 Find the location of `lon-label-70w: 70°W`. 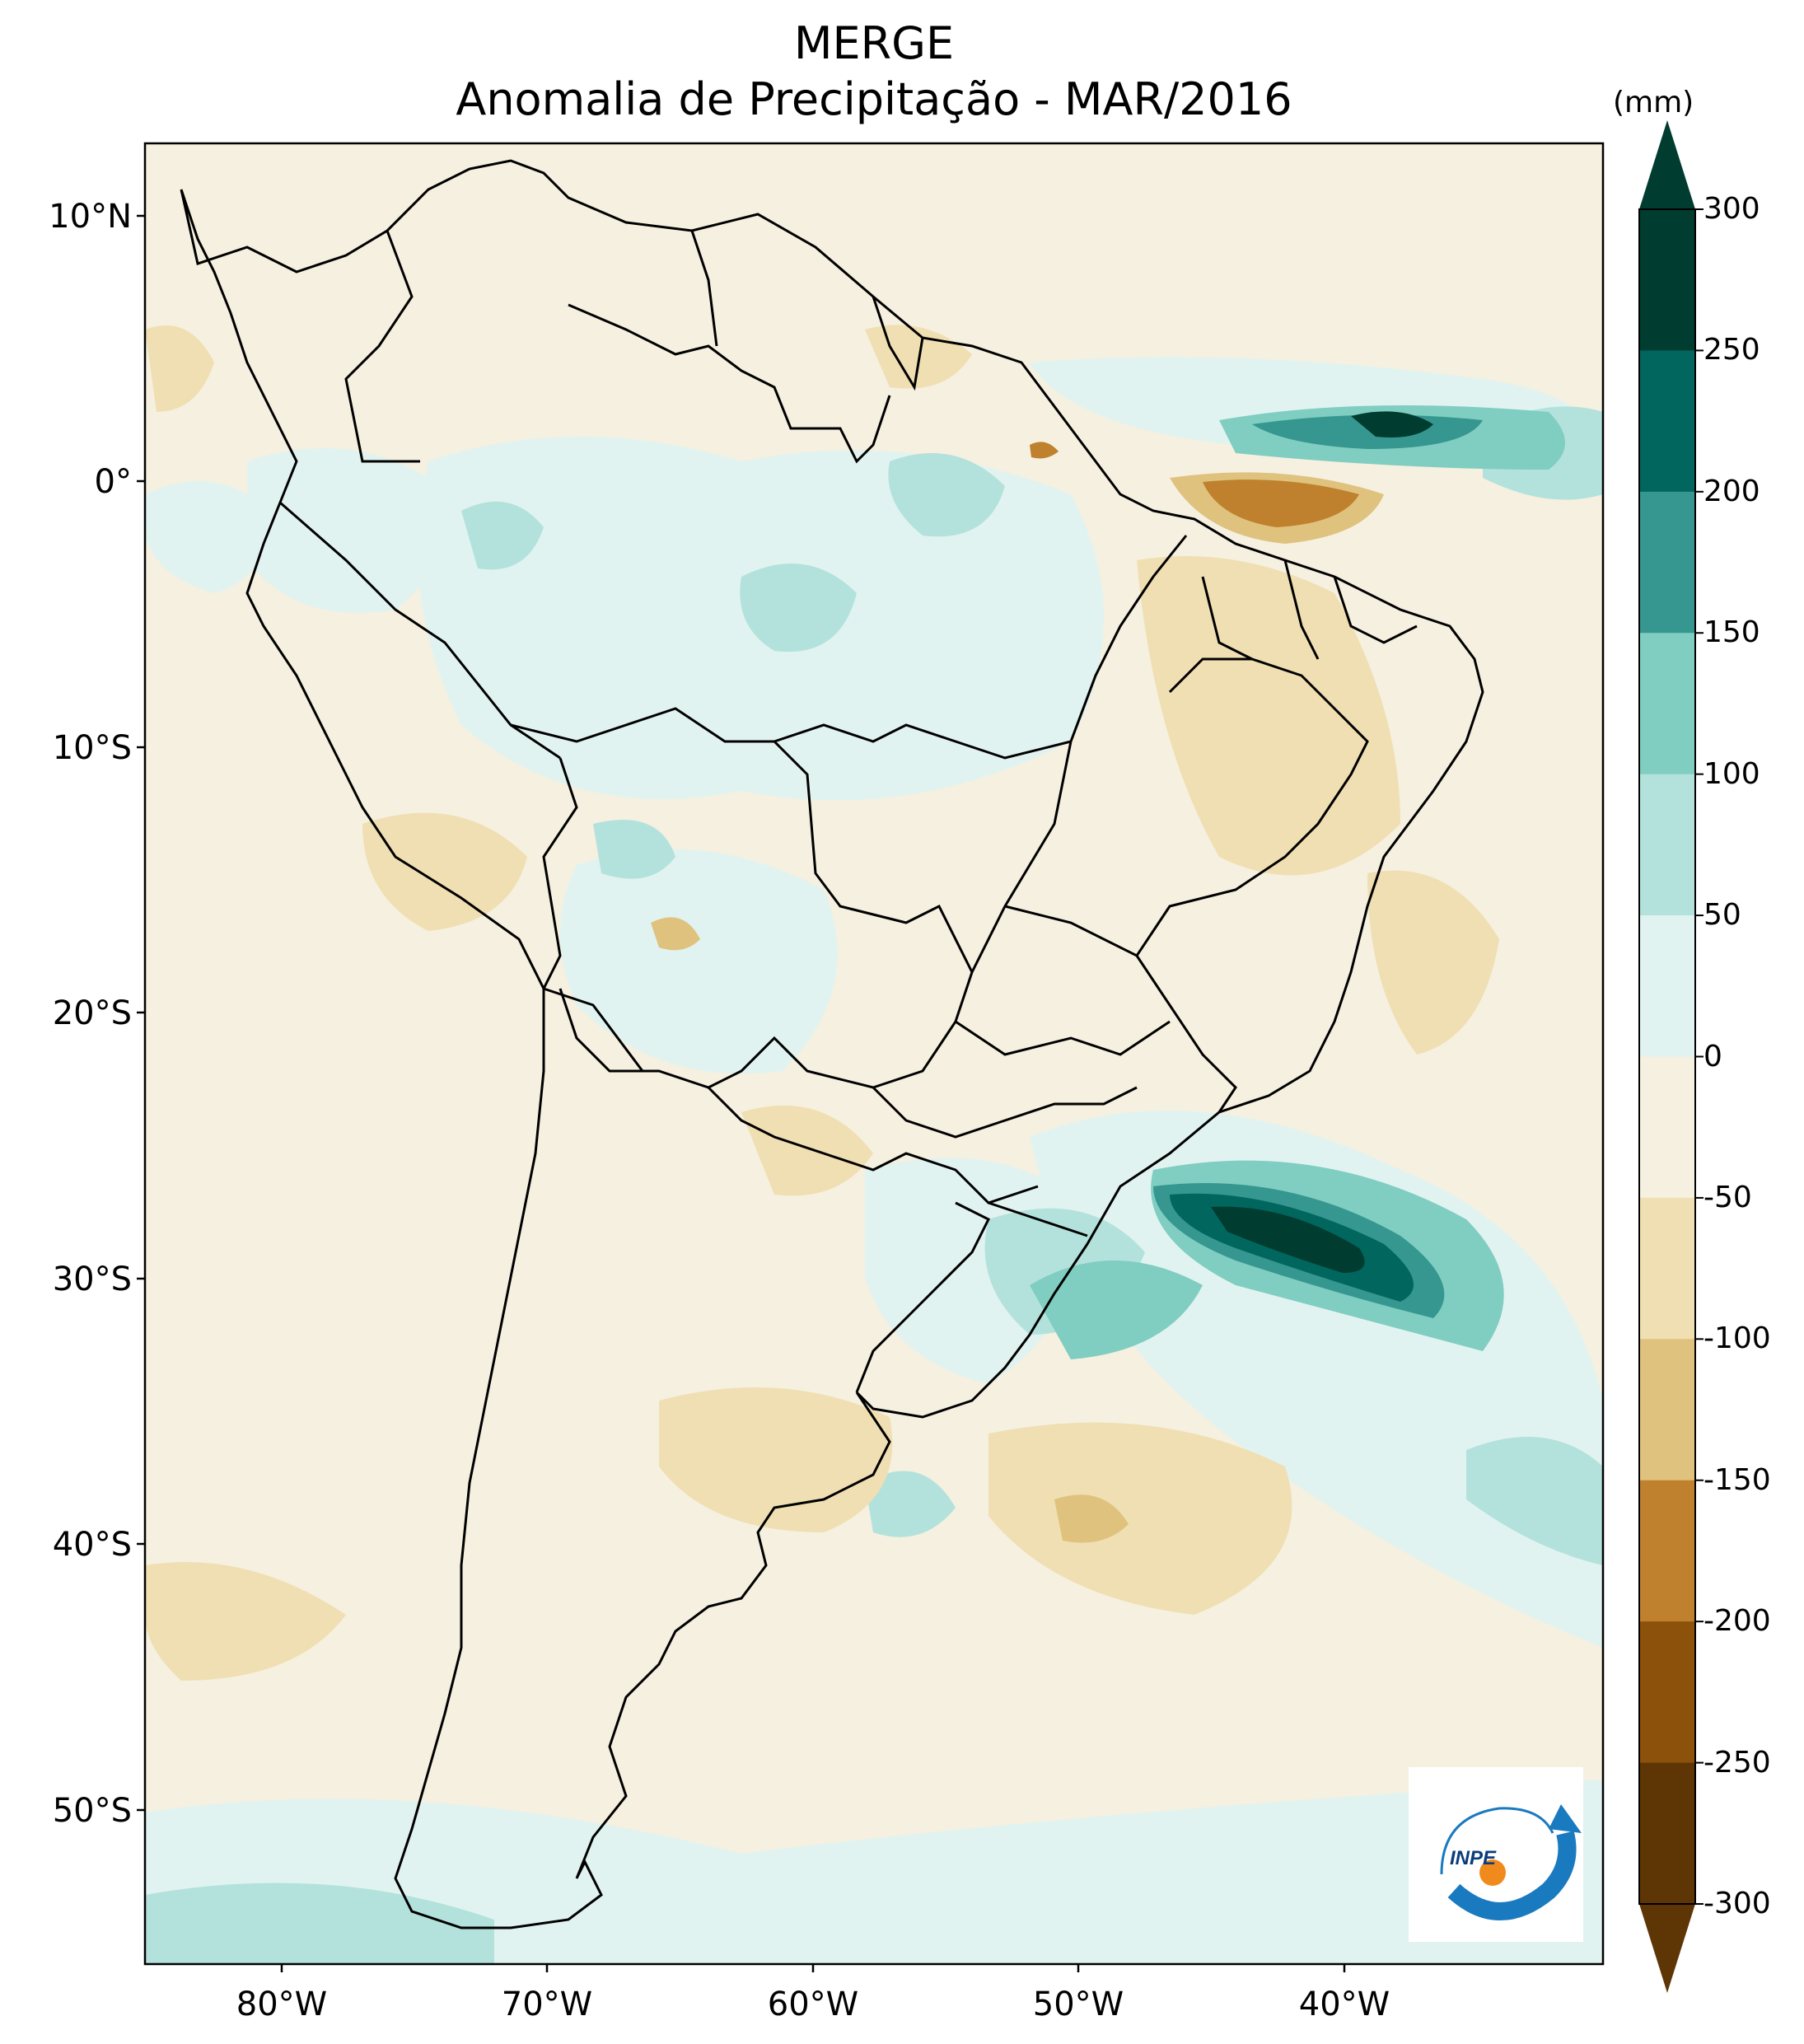

lon-label-70w: 70°W is located at coordinates (547, 2004).